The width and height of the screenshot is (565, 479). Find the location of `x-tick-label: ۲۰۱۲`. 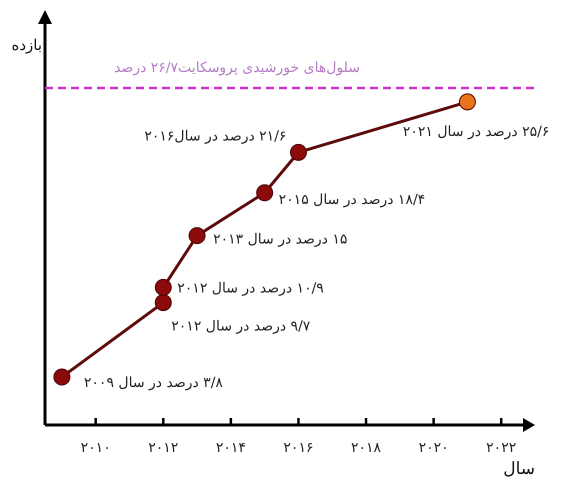

x-tick-label: ۲۰۱۲ is located at coordinates (163, 448).